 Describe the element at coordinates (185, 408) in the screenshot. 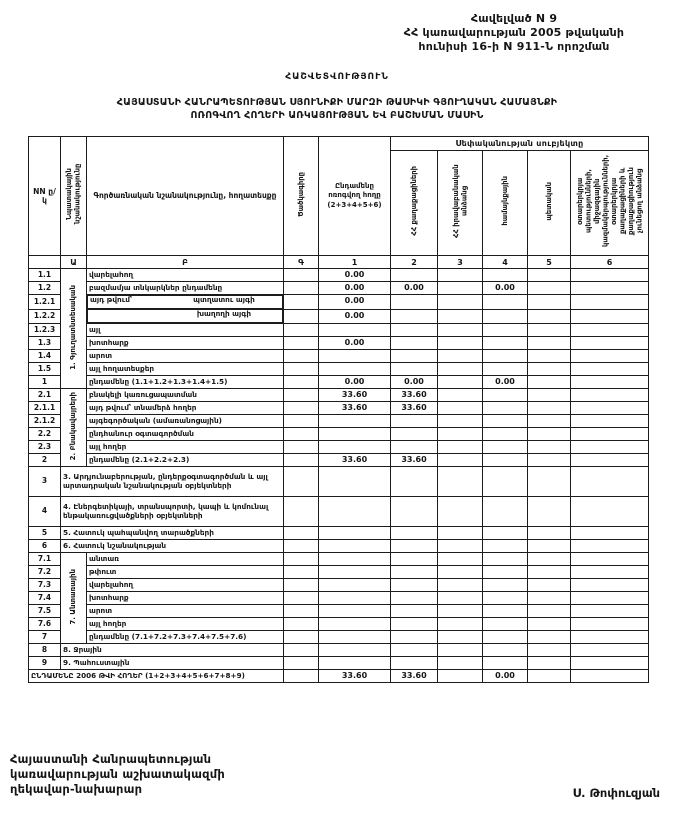

I see `row-label: այդ թվում՝ տնամերձ հողեր` at that location.